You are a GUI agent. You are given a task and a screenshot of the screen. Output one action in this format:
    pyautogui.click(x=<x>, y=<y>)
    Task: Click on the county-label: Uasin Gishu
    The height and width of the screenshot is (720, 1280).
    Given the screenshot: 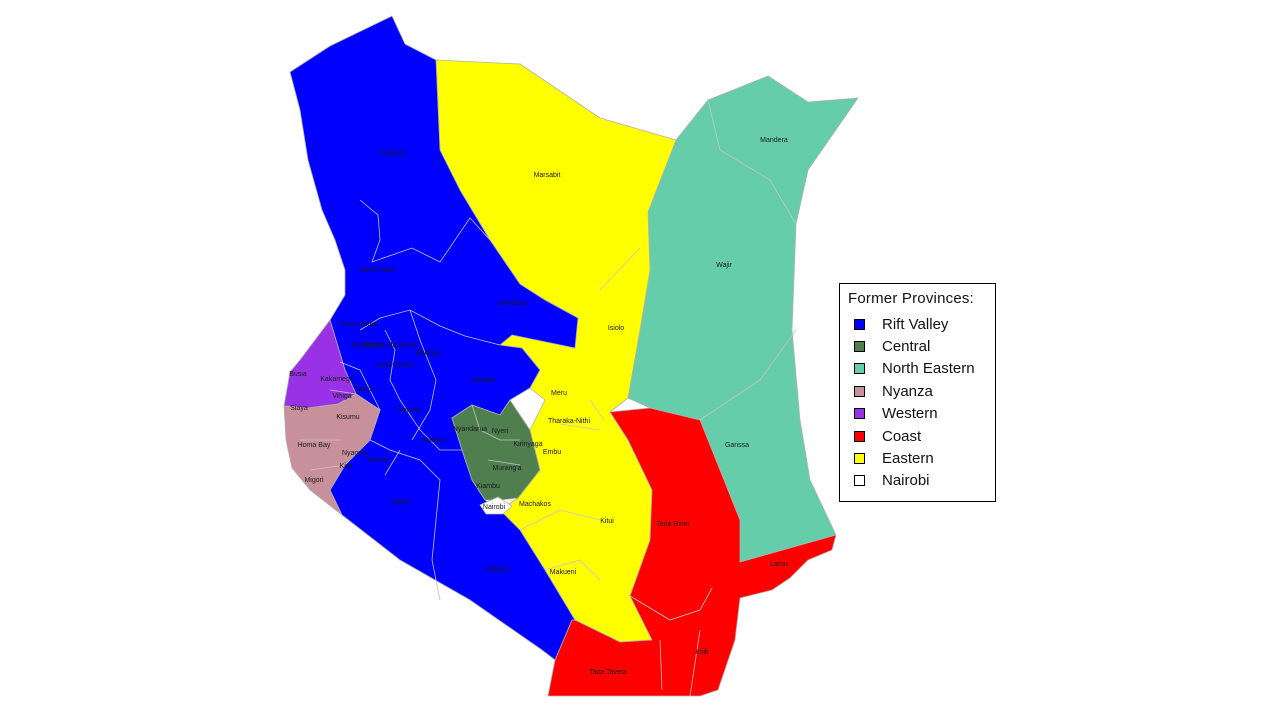 What is the action you would take?
    pyautogui.click(x=395, y=365)
    